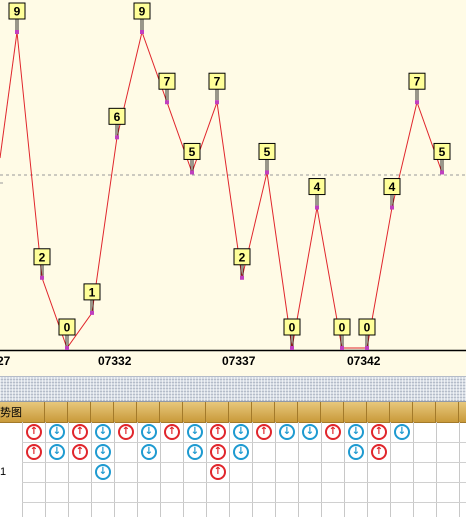 The height and width of the screenshot is (517, 466). Describe the element at coordinates (117, 117) in the screenshot. I see `data-label: 6` at that location.